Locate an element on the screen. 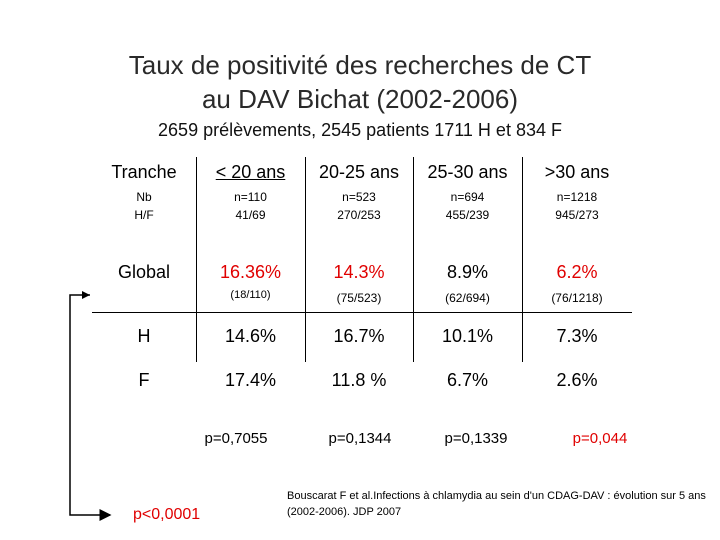 Image resolution: width=720 pixels, height=540 pixels. f-value: 2.6% is located at coordinates (577, 380).